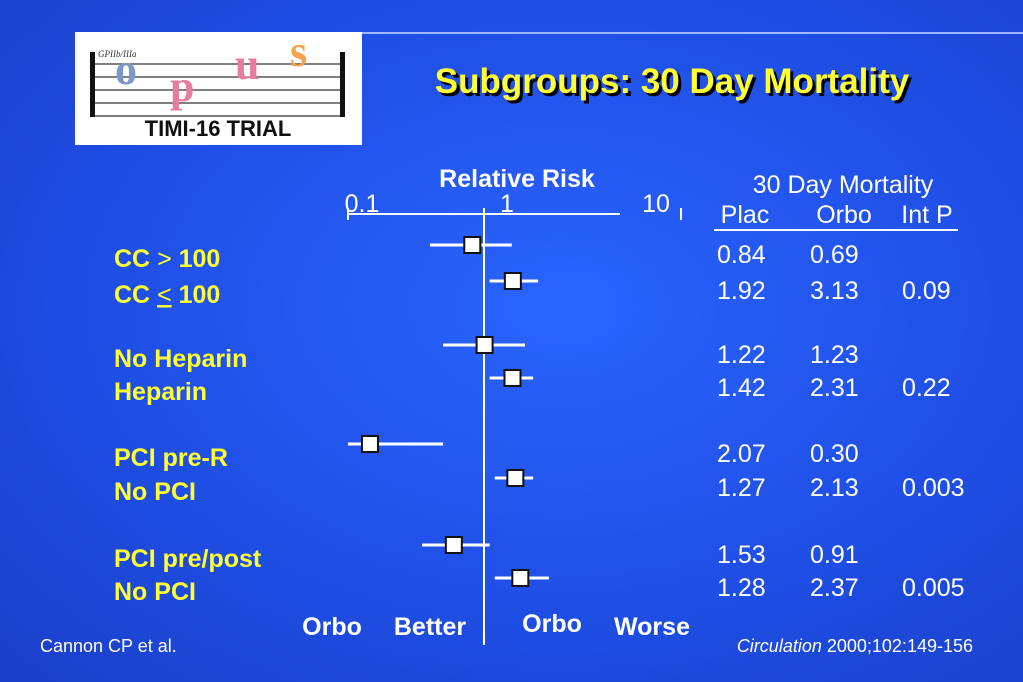 The height and width of the screenshot is (682, 1023). What do you see at coordinates (933, 488) in the screenshot?
I see `cell-int-p: 0.003` at bounding box center [933, 488].